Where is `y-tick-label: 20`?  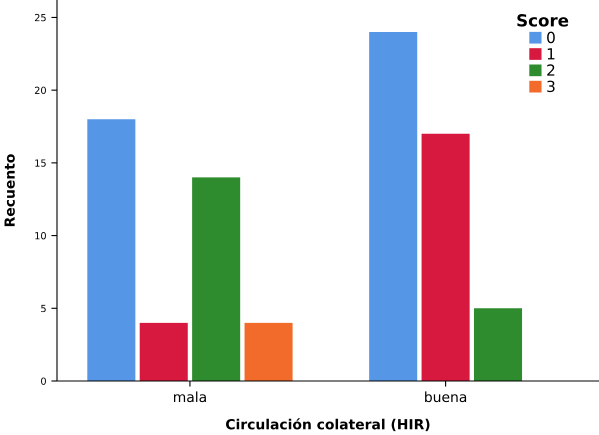 y-tick-label: 20 is located at coordinates (40, 90).